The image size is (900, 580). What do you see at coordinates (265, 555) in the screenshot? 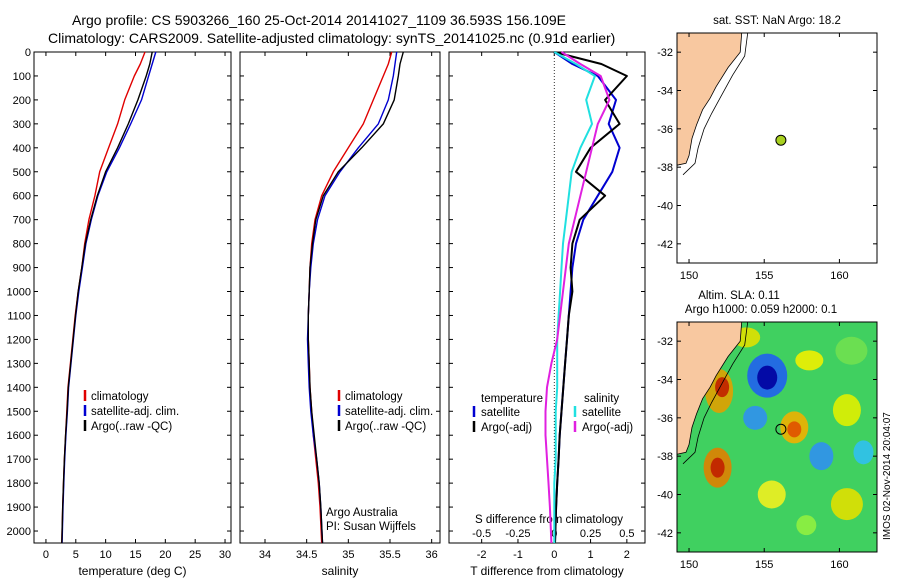
I see `x-tick-label: 34` at bounding box center [265, 555].